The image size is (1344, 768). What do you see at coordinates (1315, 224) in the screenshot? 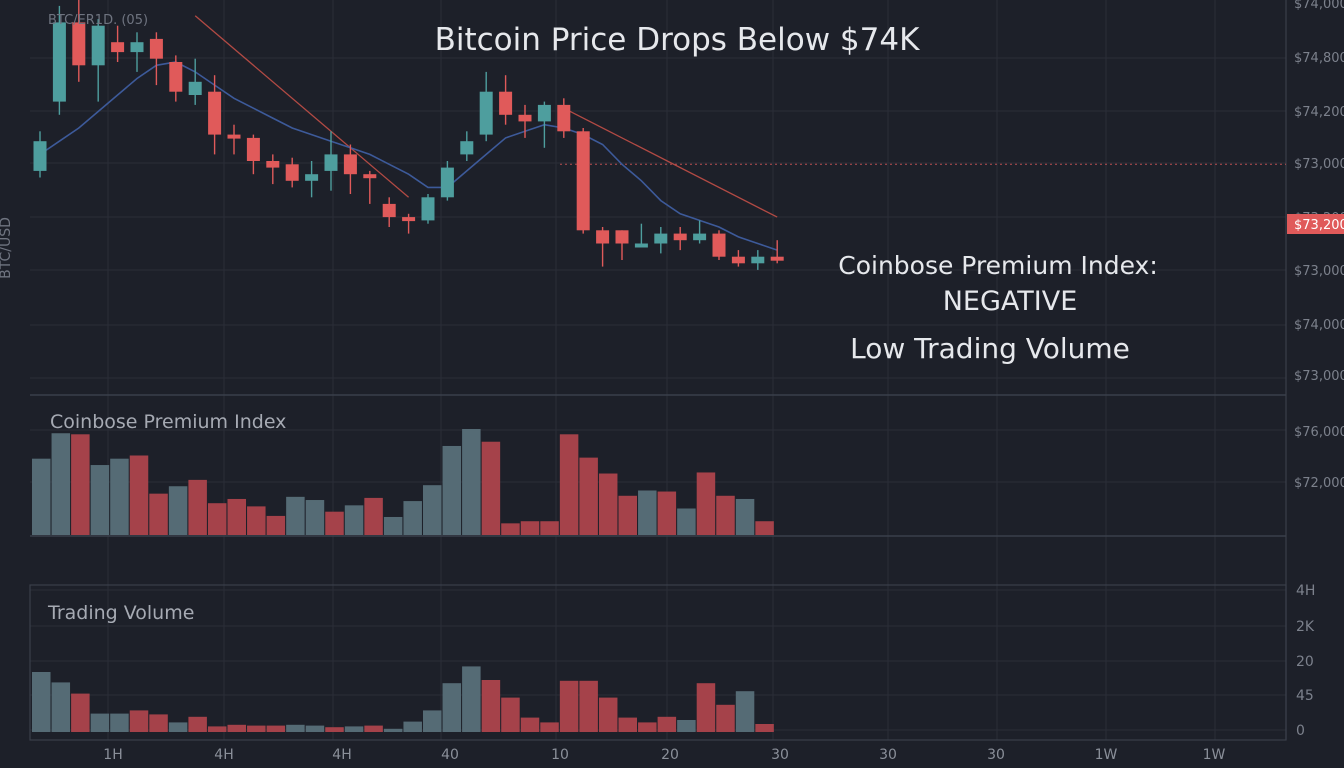
I see `current-price-tag` at bounding box center [1315, 224].